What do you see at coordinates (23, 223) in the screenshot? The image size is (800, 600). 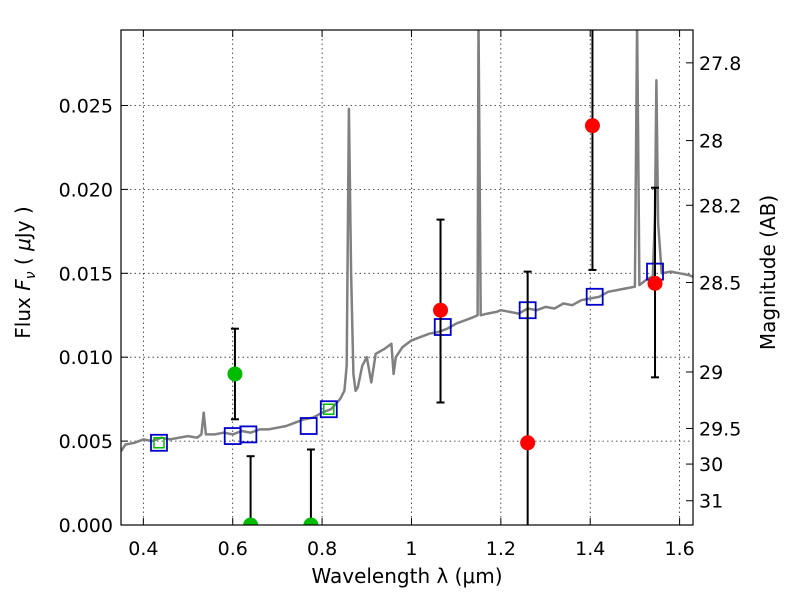 I see `y-axis-label-part: Jy )` at bounding box center [23, 223].